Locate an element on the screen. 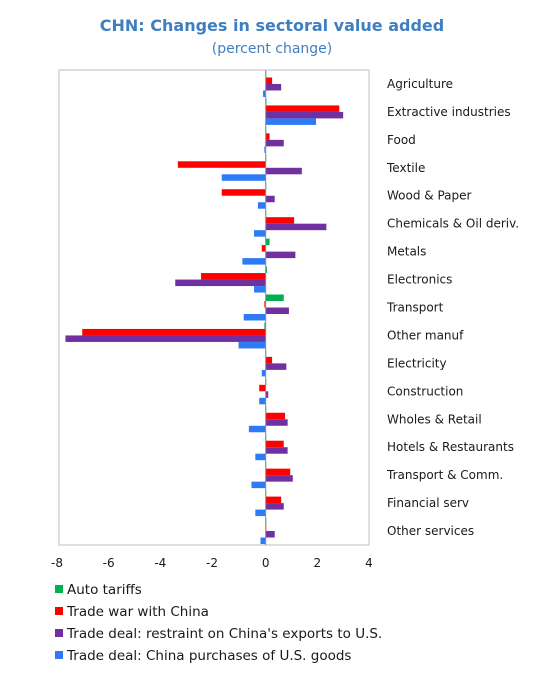 The width and height of the screenshot is (541, 680). category-label-transport-comm: Transport & Comm. is located at coordinates (444, 475).